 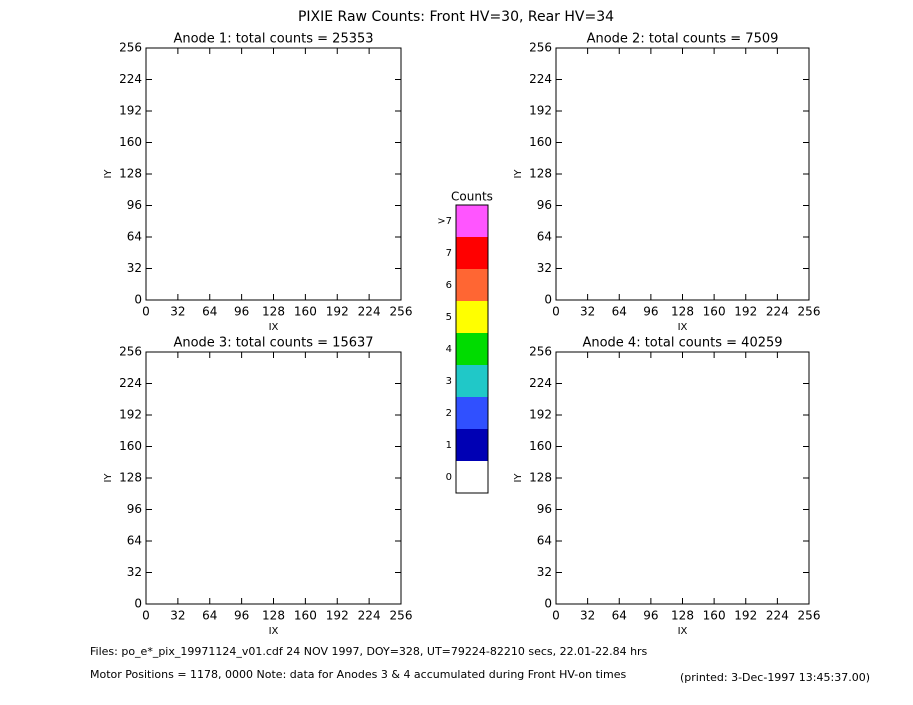 I want to click on panel-title: Anode 3: total counts = 15637, so click(x=273, y=343).